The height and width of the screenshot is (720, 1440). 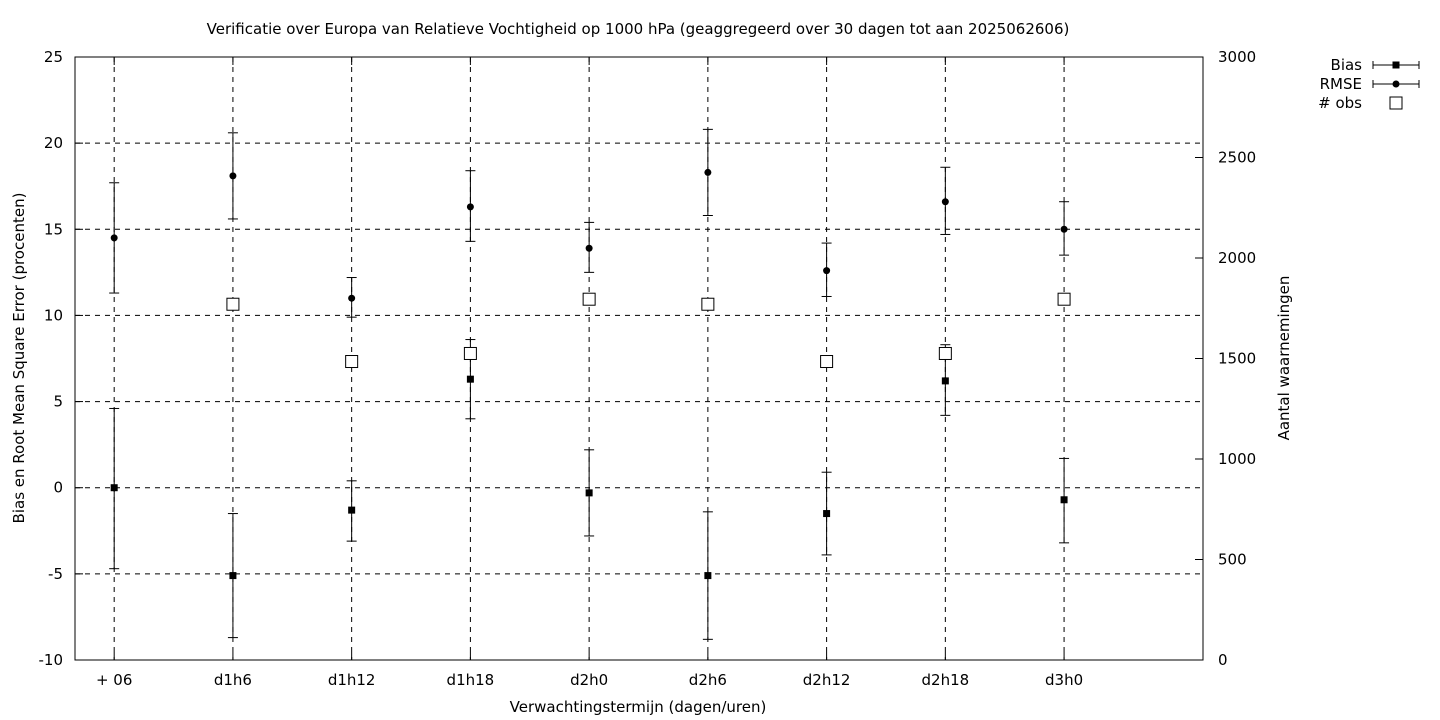 What do you see at coordinates (1340, 103) in the screenshot?
I see `legend-label: # obs` at bounding box center [1340, 103].